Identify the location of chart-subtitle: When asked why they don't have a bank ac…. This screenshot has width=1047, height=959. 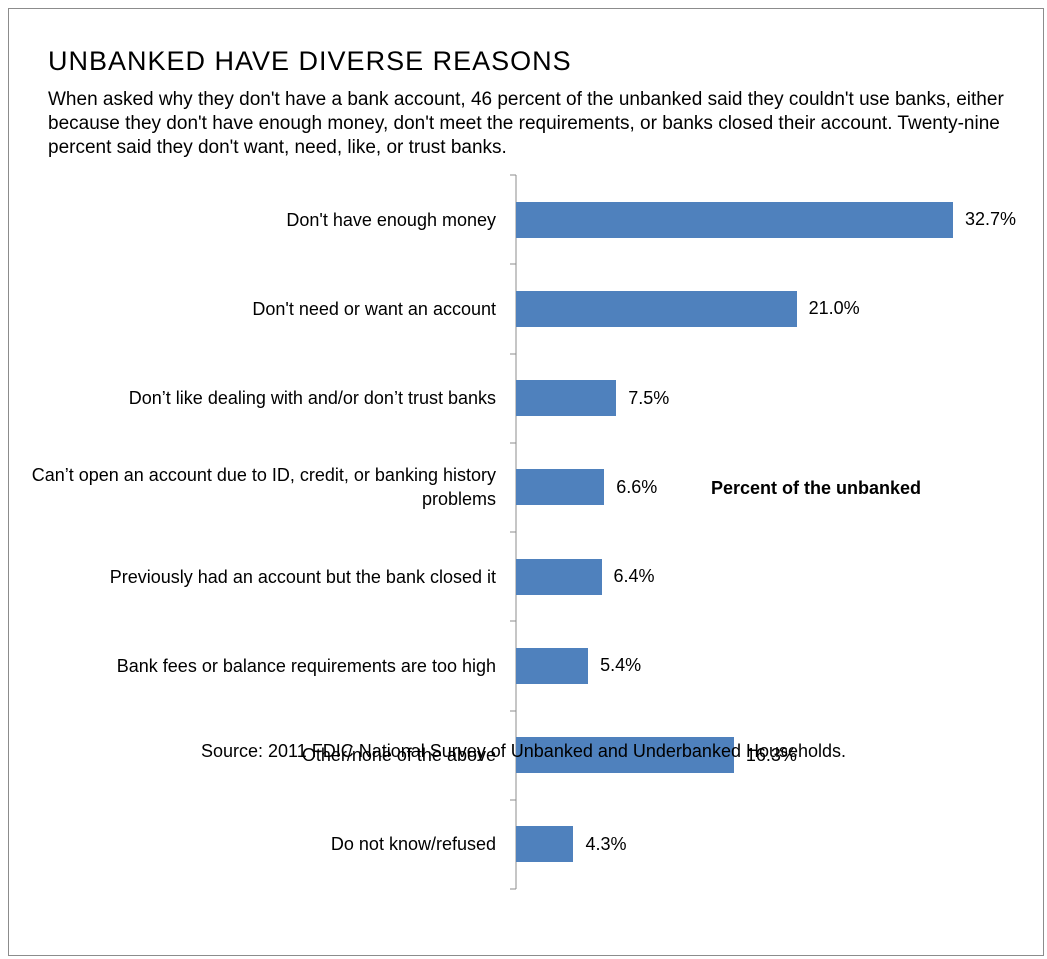
(526, 123).